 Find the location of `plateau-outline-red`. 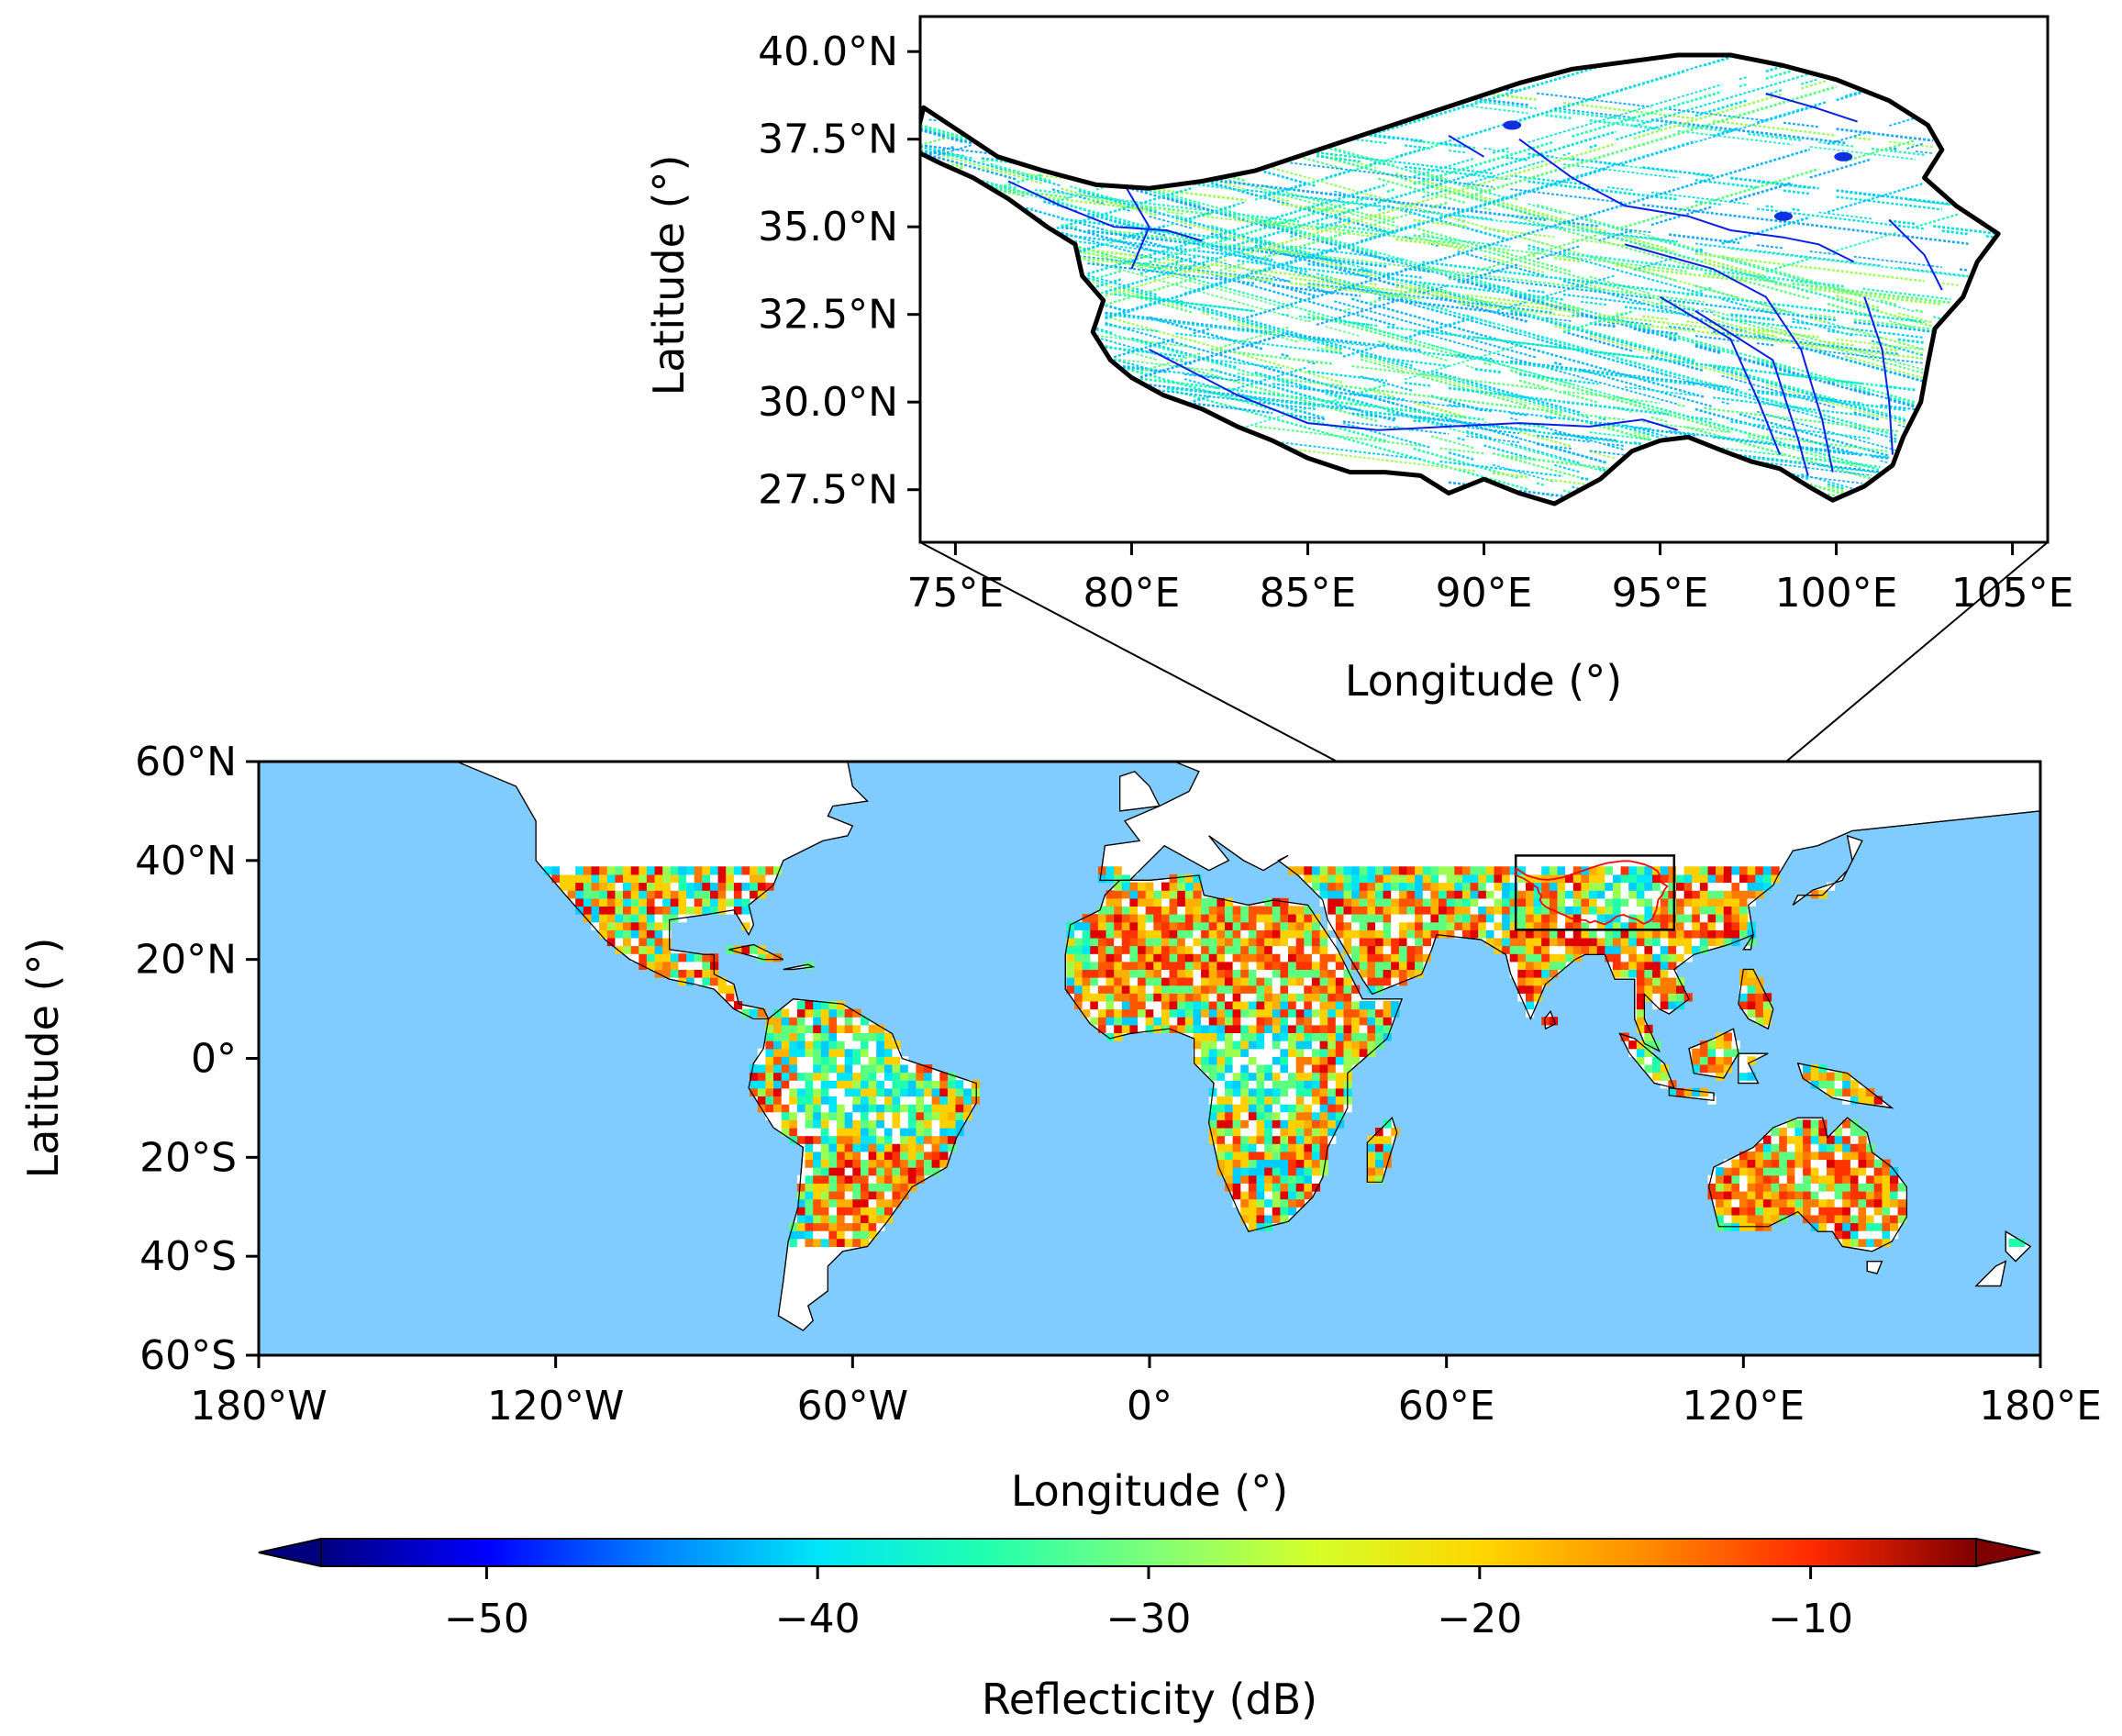

plateau-outline-red is located at coordinates (1591, 893).